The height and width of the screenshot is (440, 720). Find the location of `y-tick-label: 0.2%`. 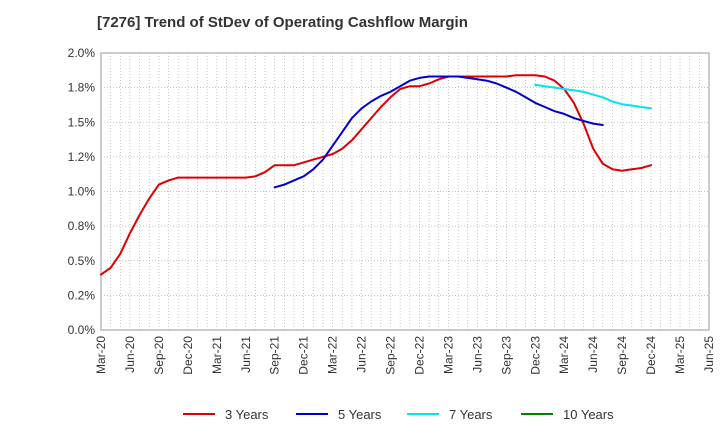

y-tick-label: 0.2% is located at coordinates (82, 295).